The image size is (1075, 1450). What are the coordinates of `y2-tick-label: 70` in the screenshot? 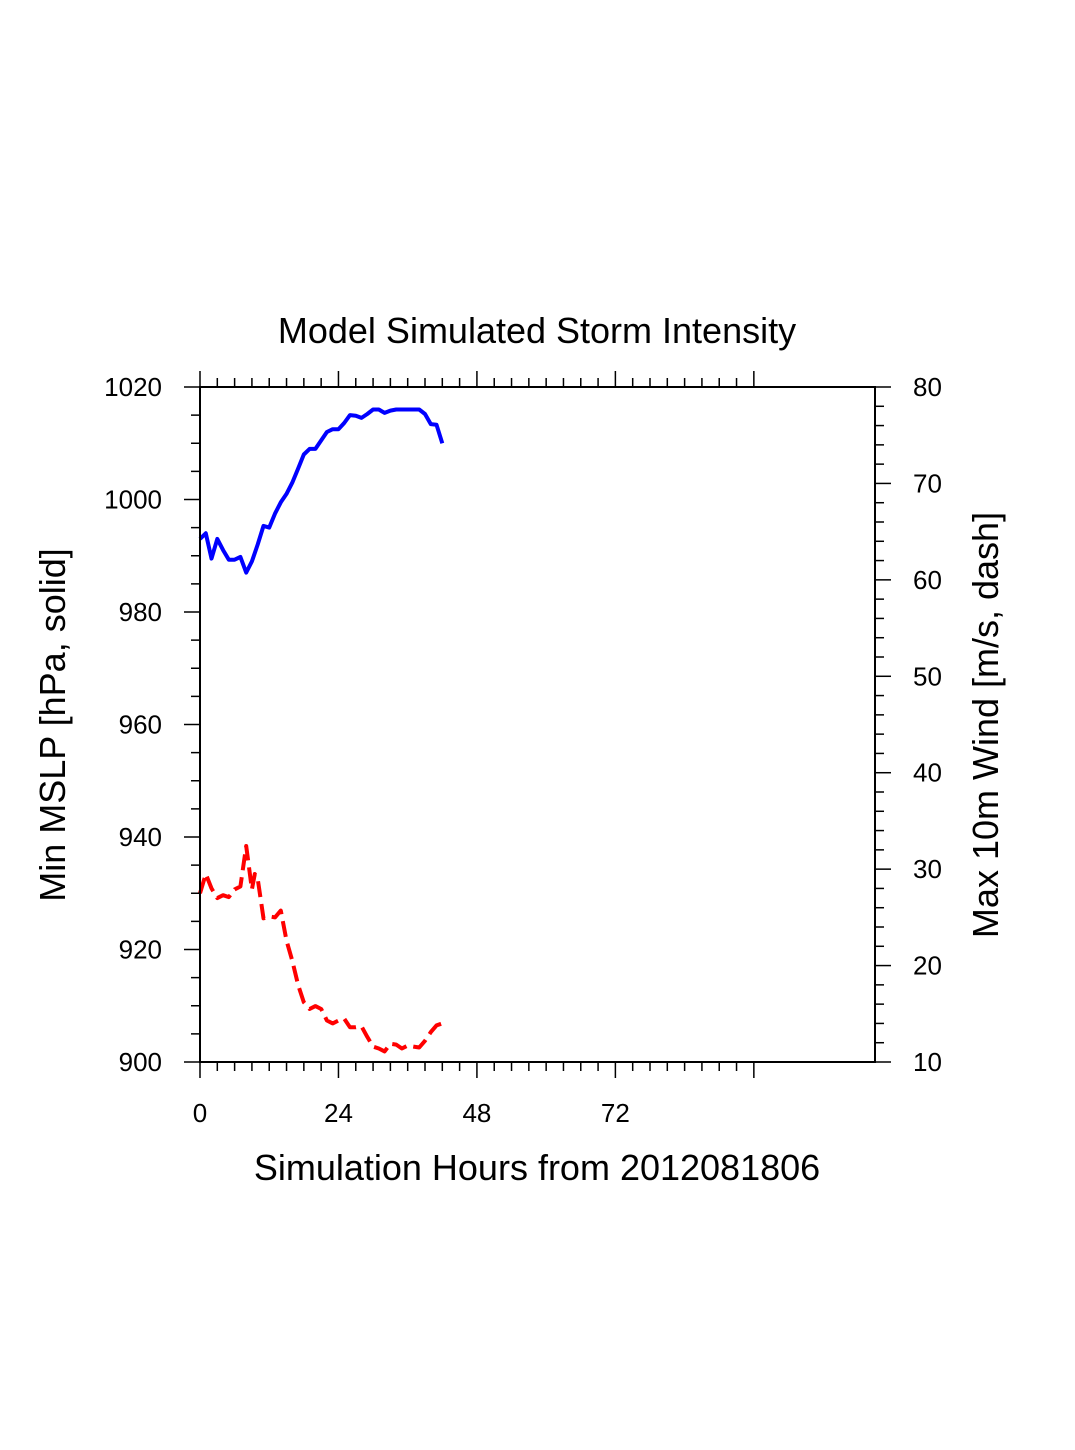 It's located at (927, 483).